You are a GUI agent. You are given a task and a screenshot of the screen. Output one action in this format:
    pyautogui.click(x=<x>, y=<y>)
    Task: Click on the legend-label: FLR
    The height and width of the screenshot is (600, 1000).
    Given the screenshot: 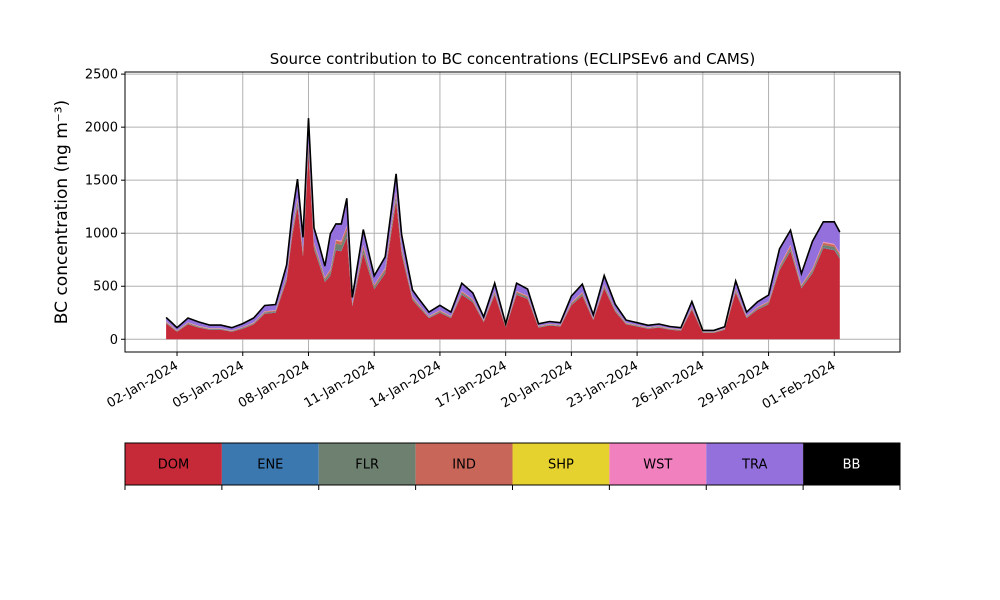 What is the action you would take?
    pyautogui.click(x=367, y=465)
    